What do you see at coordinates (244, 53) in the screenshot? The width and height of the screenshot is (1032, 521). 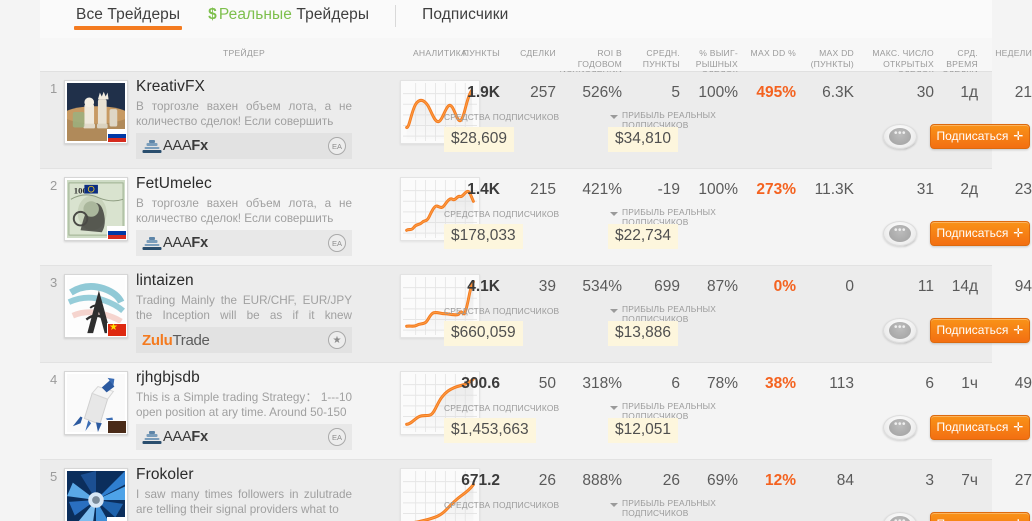 I see `col-header-trader: ТРЕЙДЕР` at bounding box center [244, 53].